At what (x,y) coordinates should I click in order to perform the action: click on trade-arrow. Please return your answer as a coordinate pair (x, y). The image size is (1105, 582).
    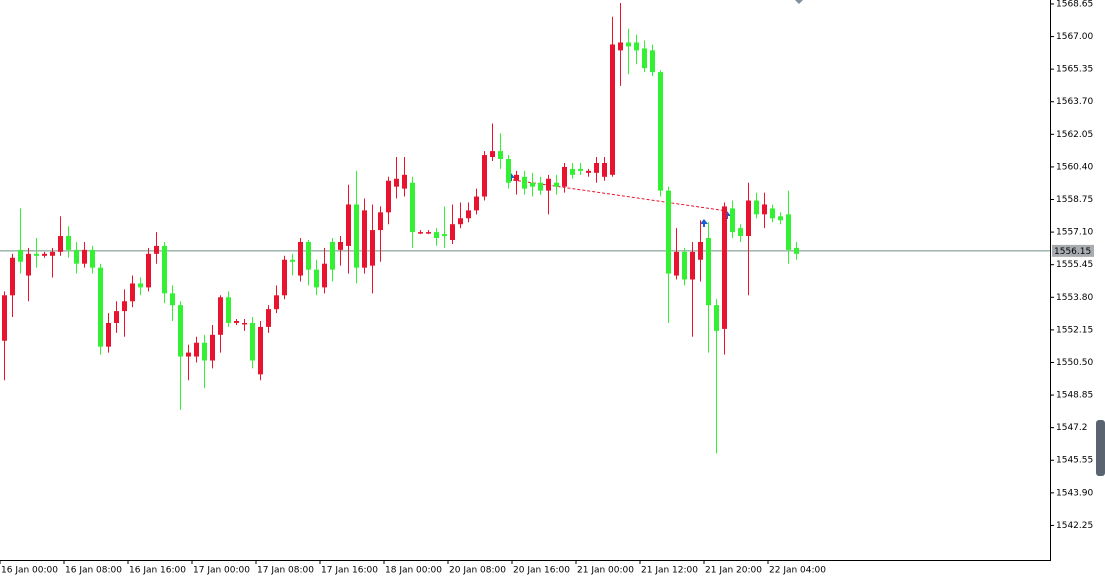
    Looking at the image, I should click on (704, 223).